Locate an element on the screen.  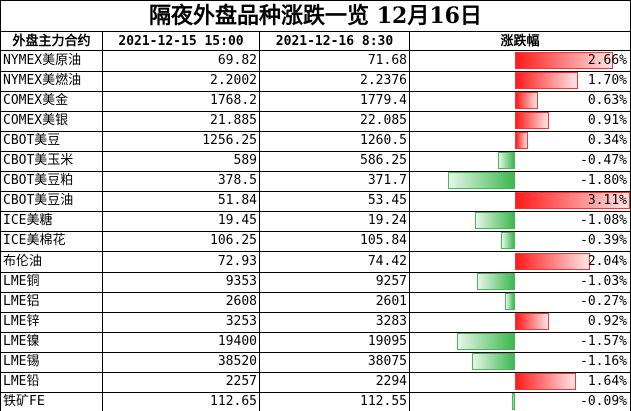
number-cell: 38075 is located at coordinates (335, 362).